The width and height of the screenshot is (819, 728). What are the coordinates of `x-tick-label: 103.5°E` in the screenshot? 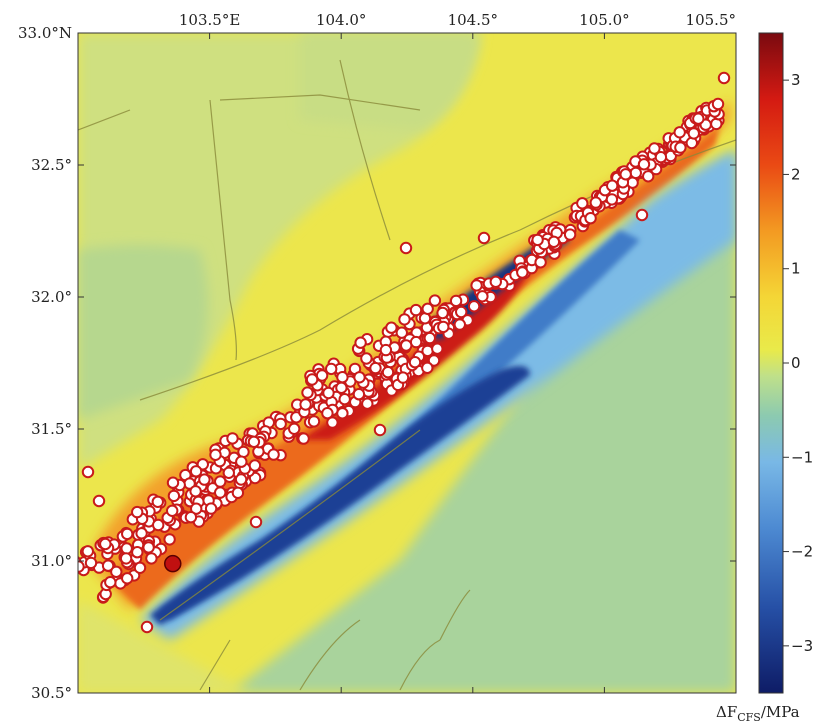 It's located at (209, 20).